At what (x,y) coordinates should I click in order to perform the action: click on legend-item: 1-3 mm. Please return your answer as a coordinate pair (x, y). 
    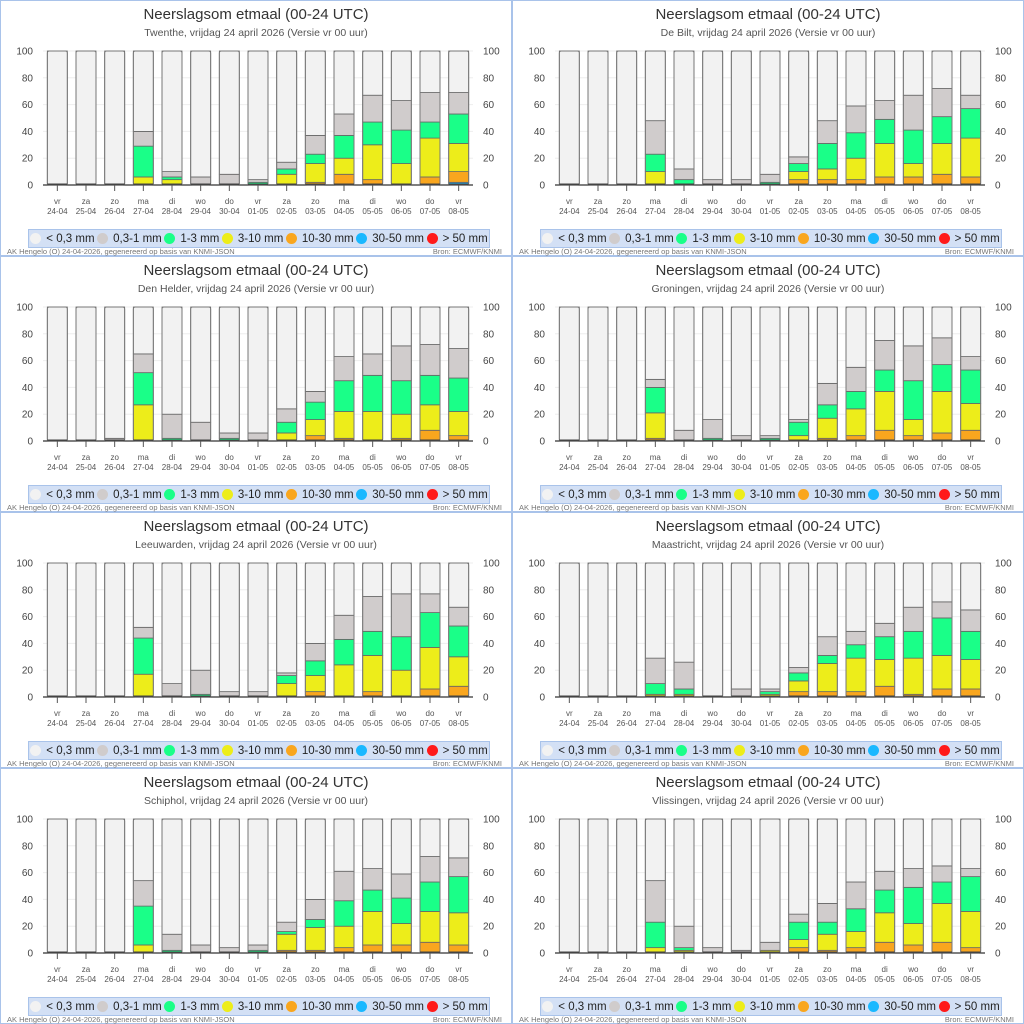
    Looking at the image, I should click on (191, 1007).